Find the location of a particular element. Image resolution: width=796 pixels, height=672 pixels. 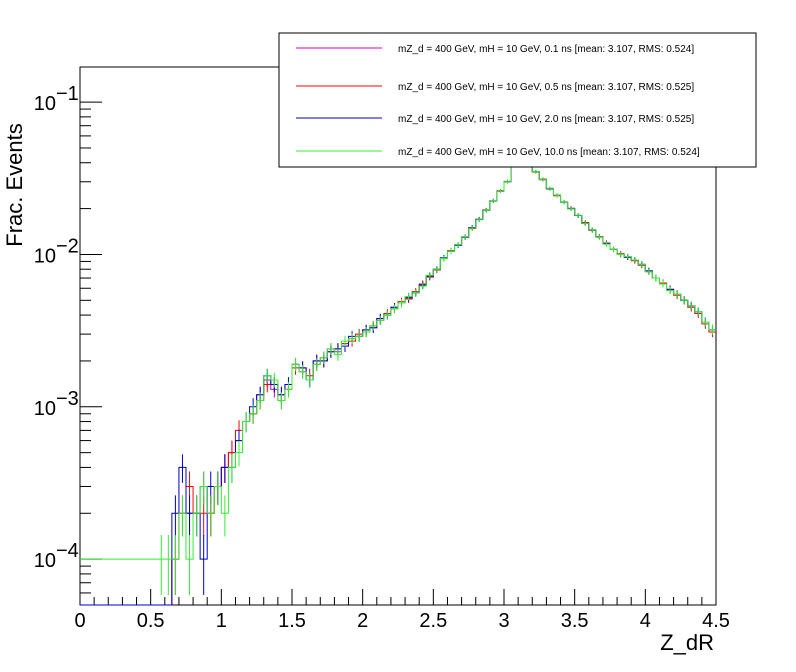

svg-text: −3 is located at coordinates (67, 399).